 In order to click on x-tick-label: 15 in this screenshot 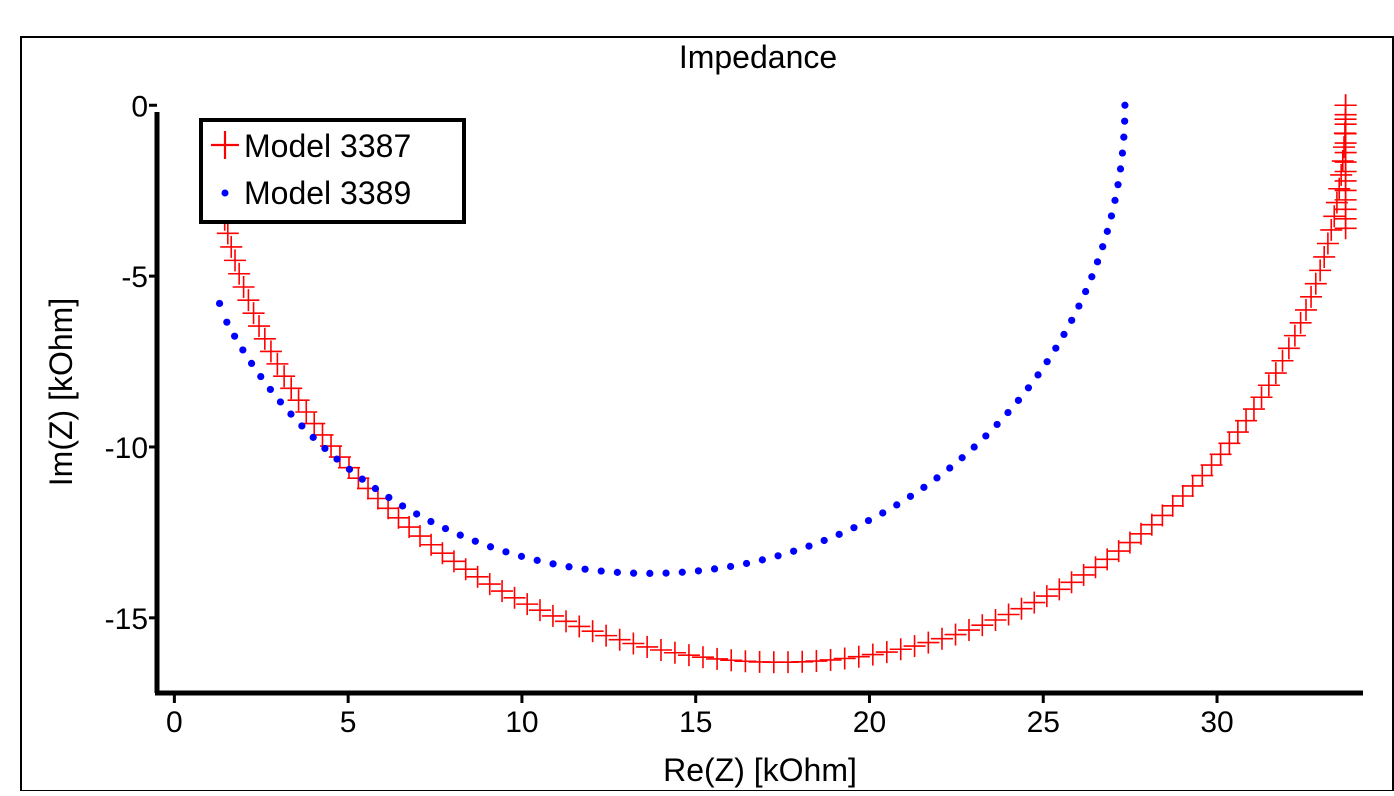, I will do `click(695, 722)`.